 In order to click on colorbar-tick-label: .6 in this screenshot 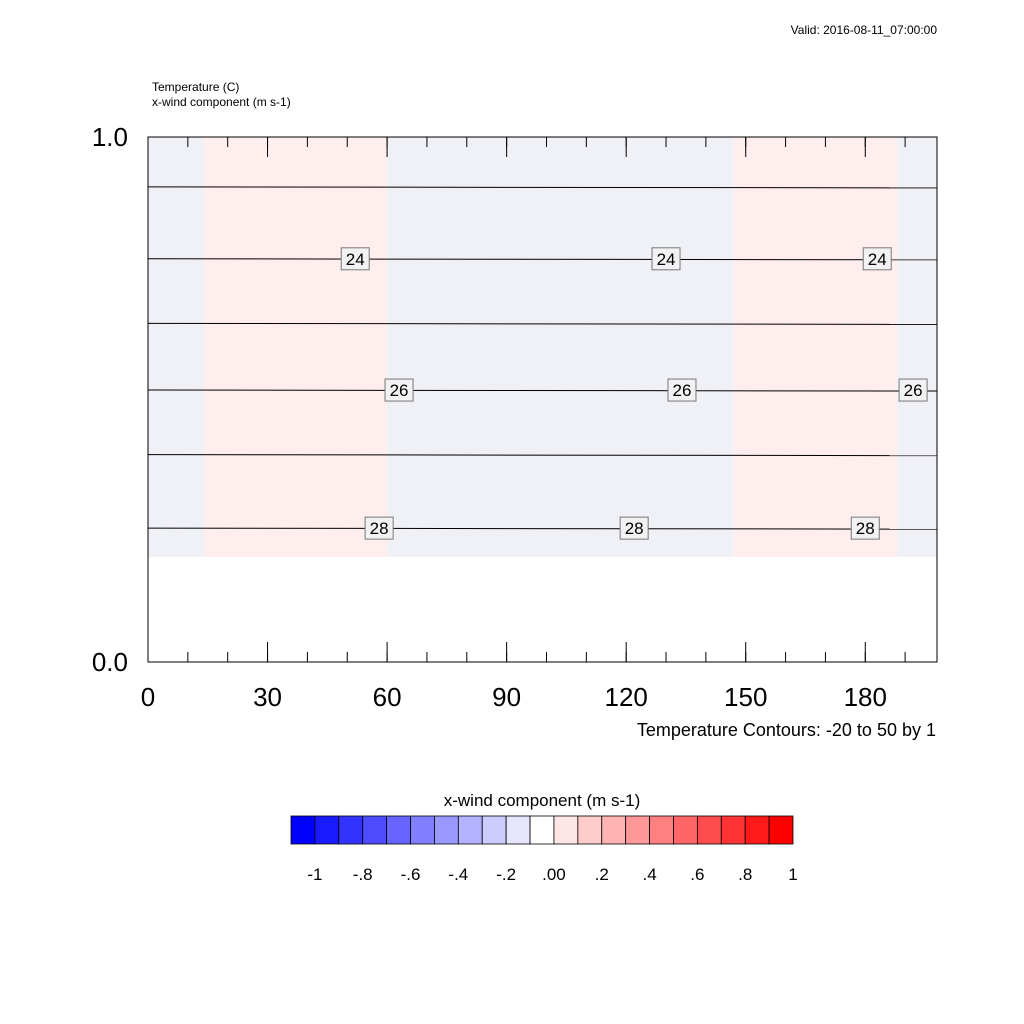, I will do `click(697, 874)`.